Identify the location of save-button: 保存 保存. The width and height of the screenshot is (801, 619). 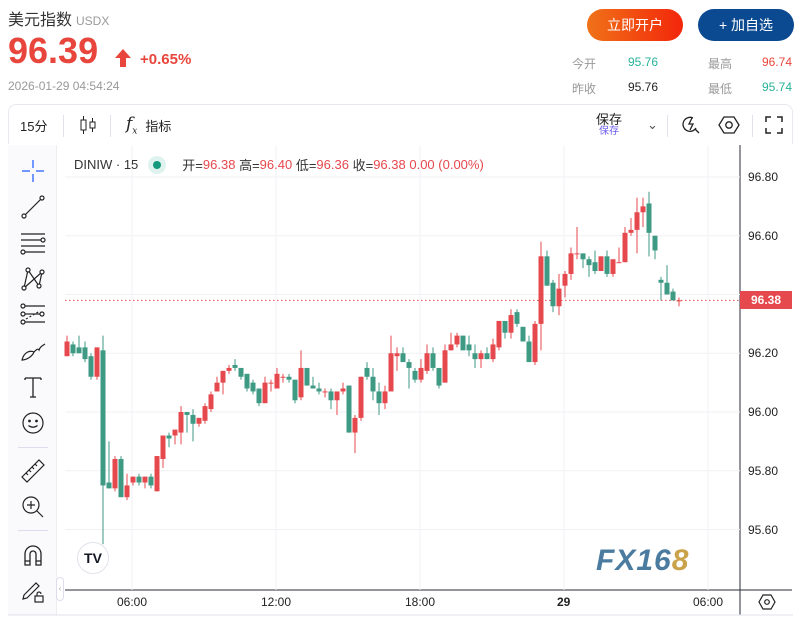
(609, 125).